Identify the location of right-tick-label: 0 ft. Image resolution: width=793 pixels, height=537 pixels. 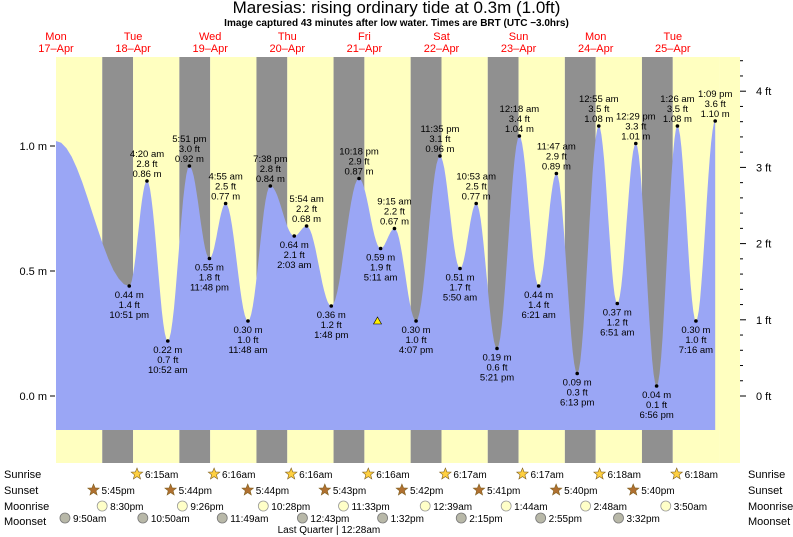
(763, 397).